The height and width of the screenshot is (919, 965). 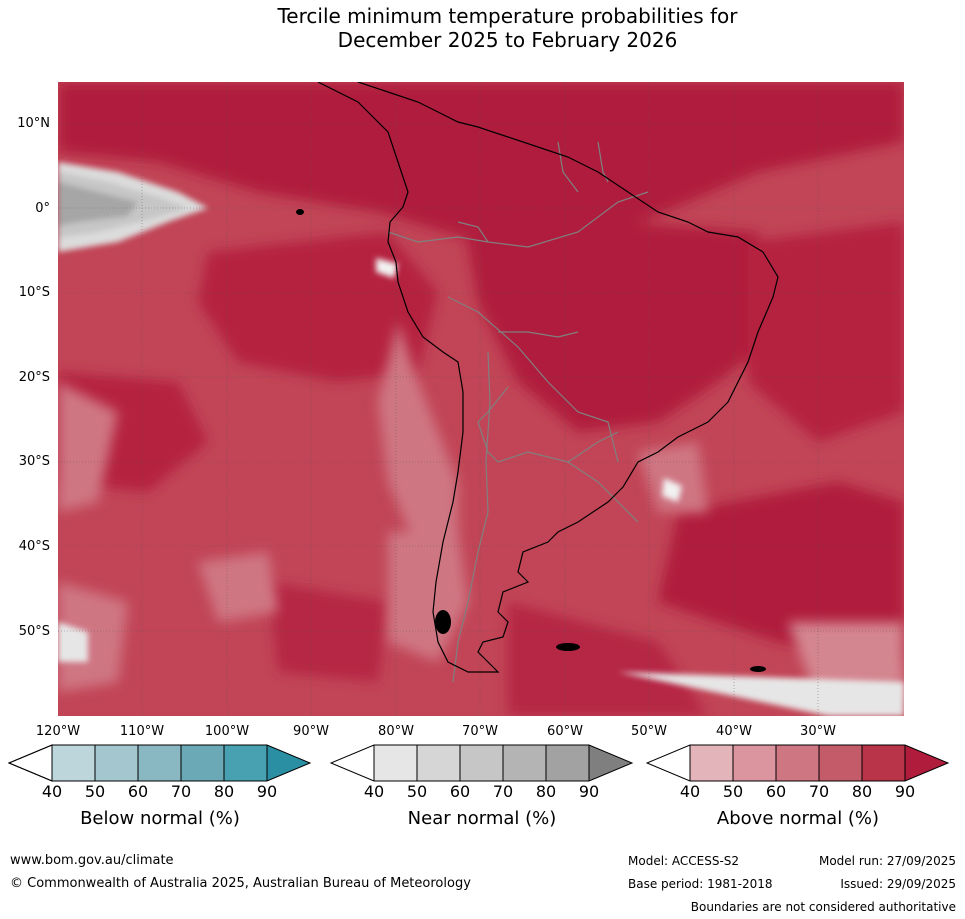 I want to click on issued-date: Issued: 29/09/2025, so click(x=898, y=884).